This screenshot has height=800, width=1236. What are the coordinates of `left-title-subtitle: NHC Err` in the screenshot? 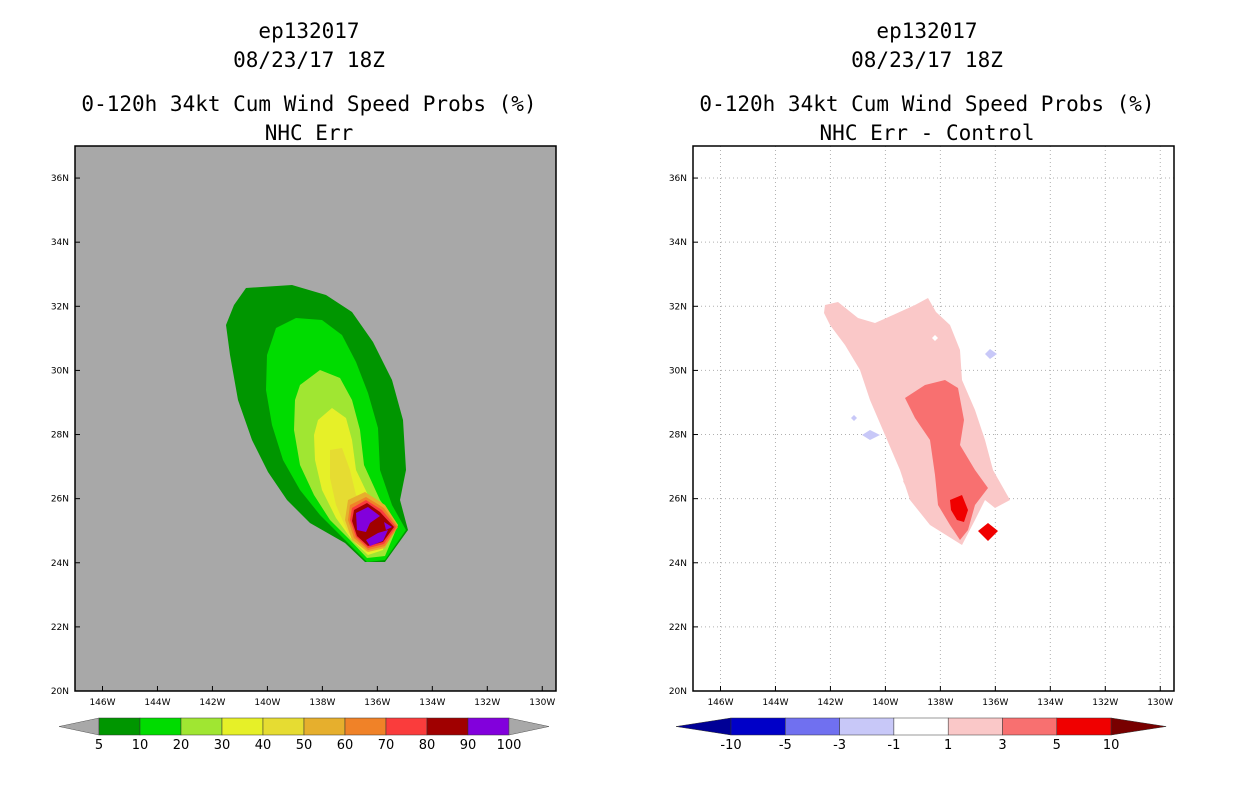 It's located at (309, 133).